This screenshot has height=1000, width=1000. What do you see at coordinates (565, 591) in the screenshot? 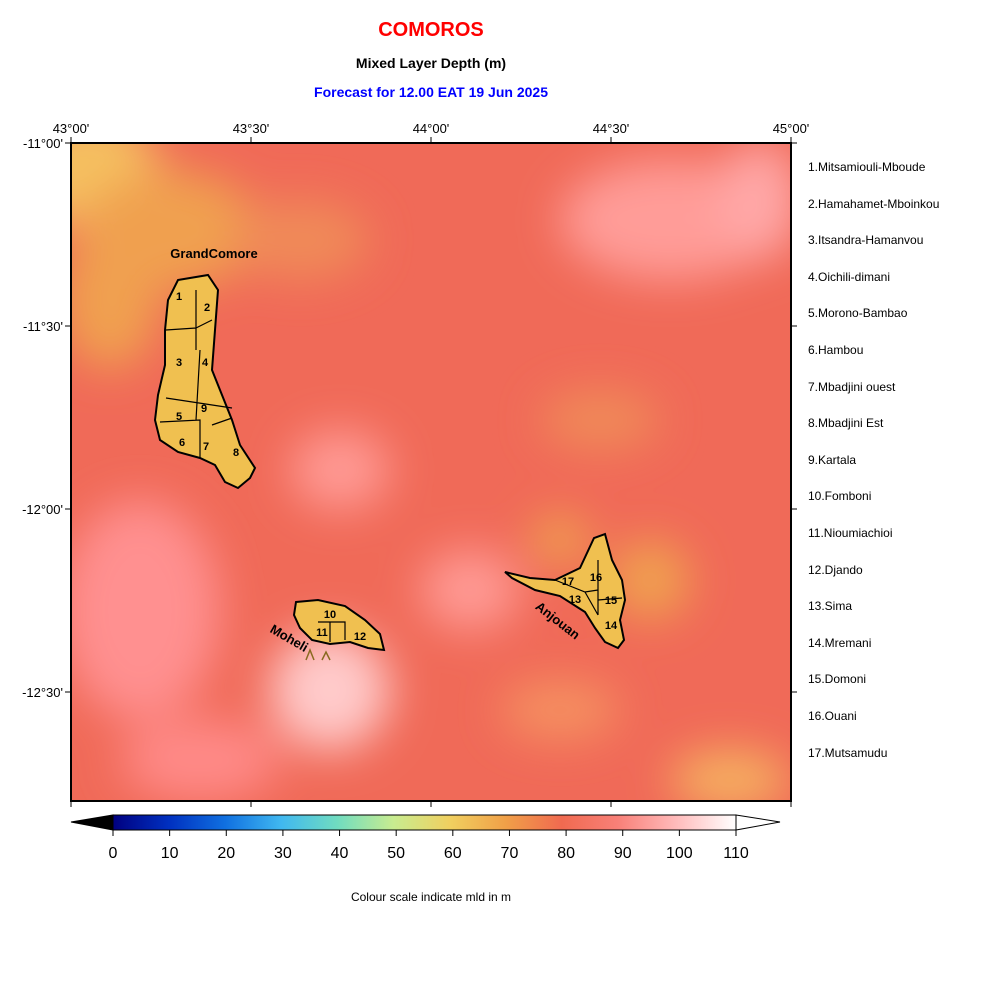
I see `anjouan-island` at bounding box center [565, 591].